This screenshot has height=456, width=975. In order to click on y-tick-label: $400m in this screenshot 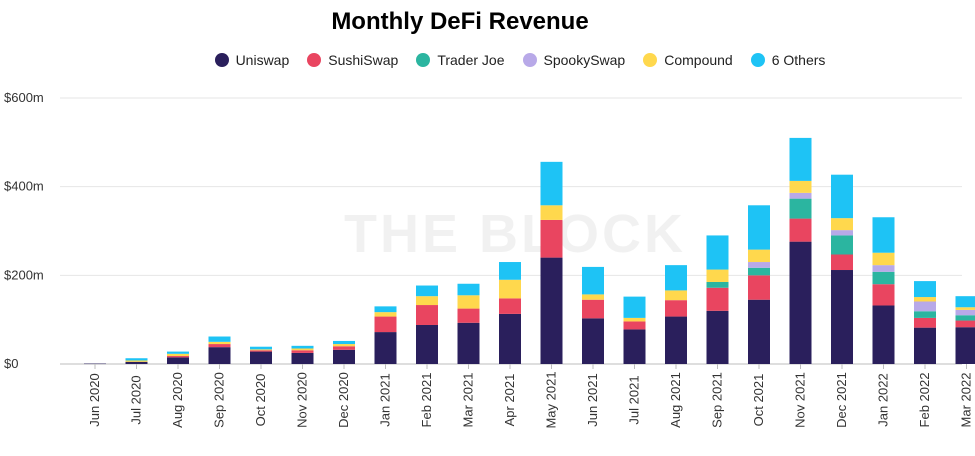, I will do `click(24, 186)`.